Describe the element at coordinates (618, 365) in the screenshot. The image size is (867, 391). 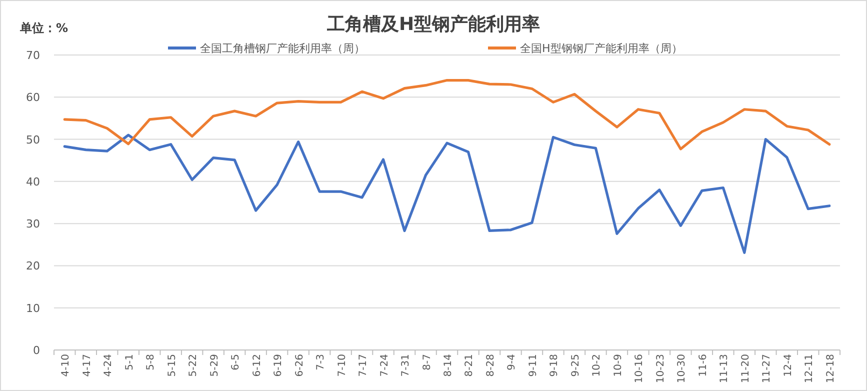
I see `x-tick-label: 10-9` at that location.